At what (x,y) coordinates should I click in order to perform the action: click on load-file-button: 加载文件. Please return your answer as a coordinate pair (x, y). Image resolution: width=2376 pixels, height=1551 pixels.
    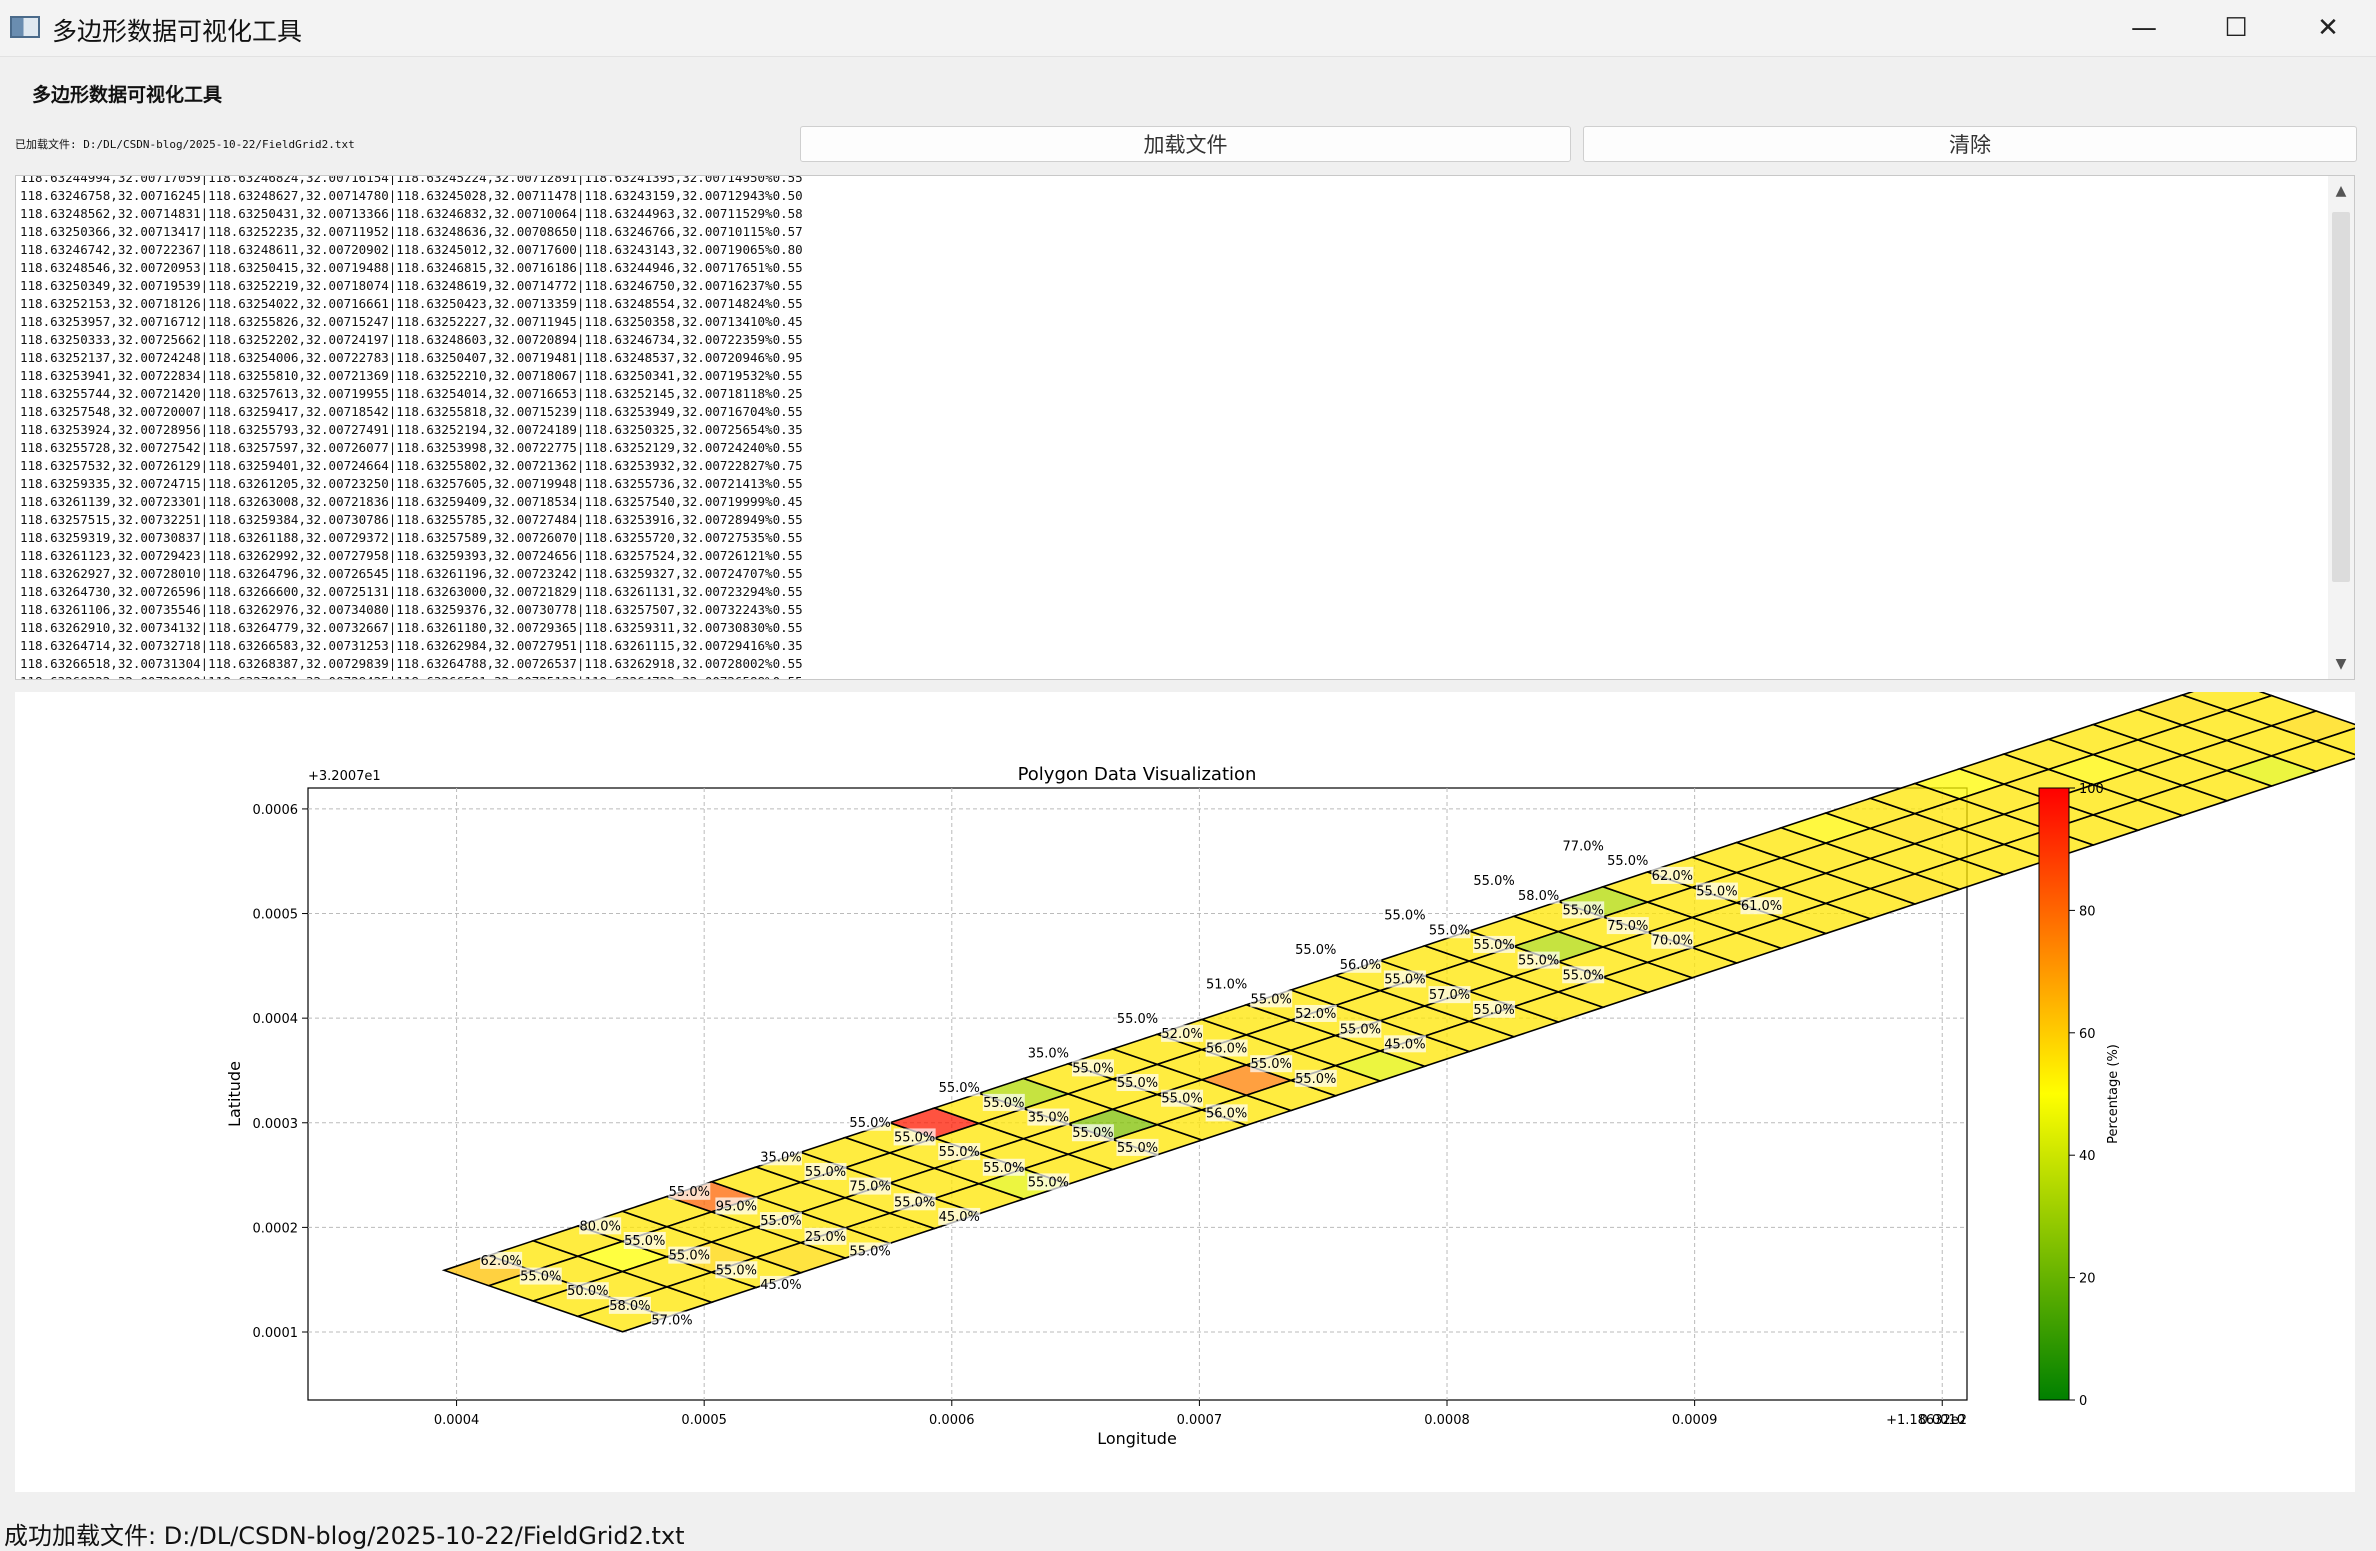
    Looking at the image, I should click on (1185, 144).